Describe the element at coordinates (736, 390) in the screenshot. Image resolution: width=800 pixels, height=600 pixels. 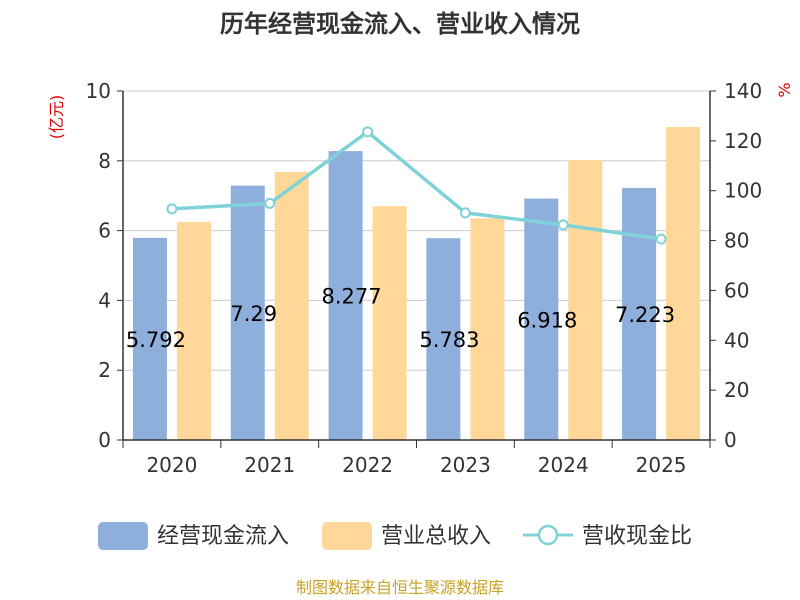
I see `right-tick-label: 20` at that location.